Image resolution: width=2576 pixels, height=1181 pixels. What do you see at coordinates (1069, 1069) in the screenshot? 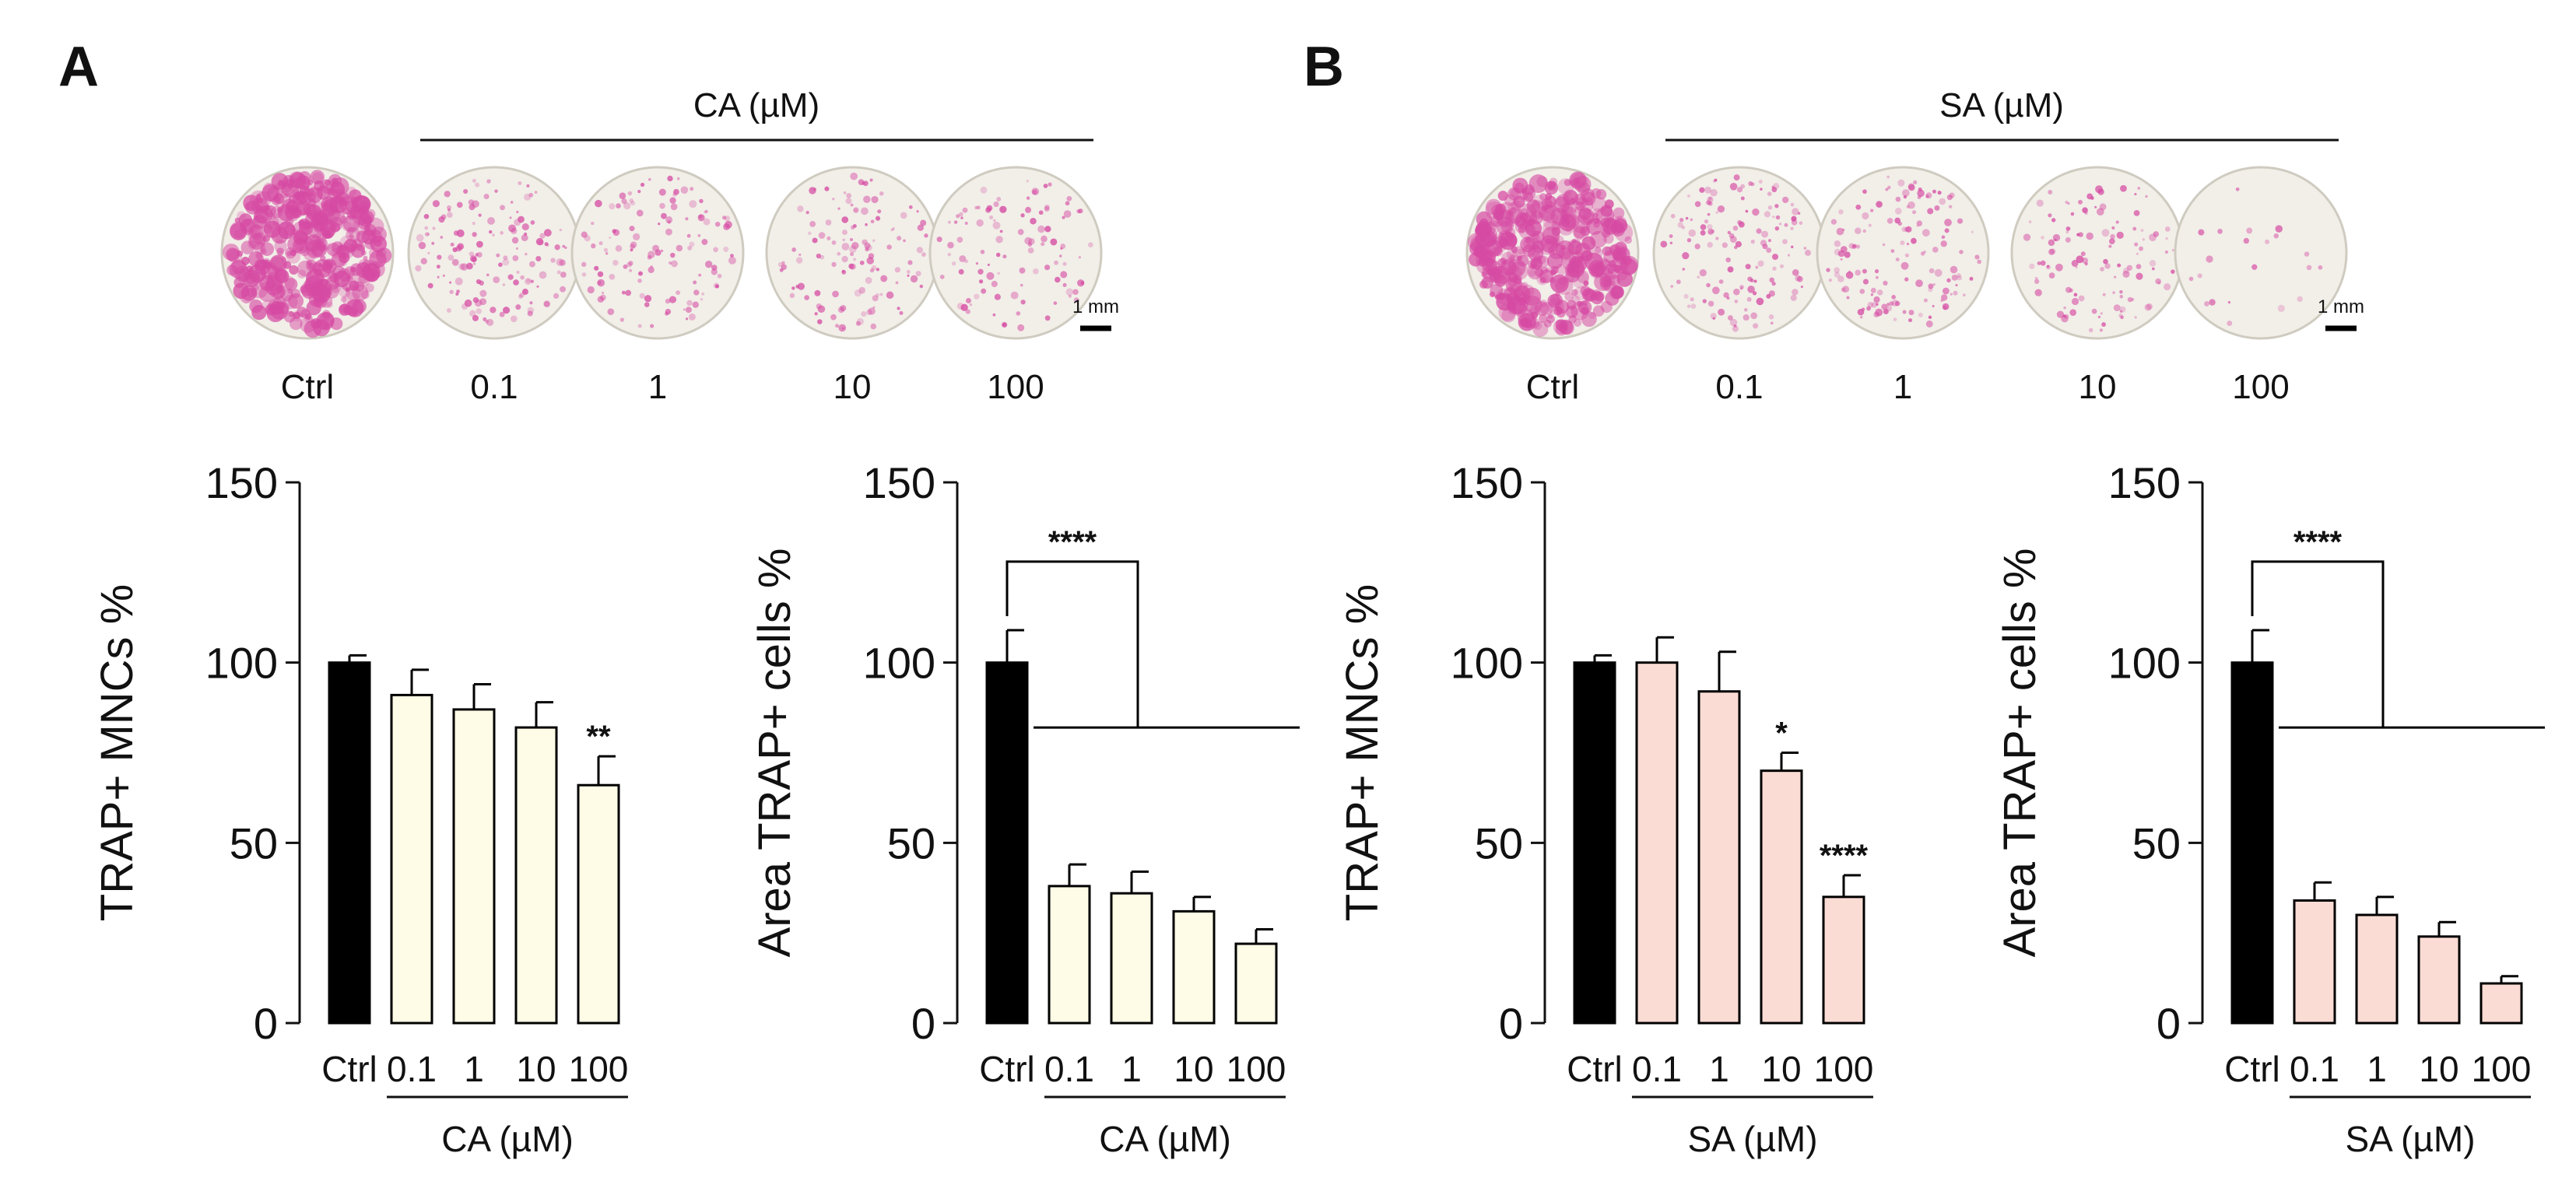
I see `x-tick-label: 0.1` at bounding box center [1069, 1069].